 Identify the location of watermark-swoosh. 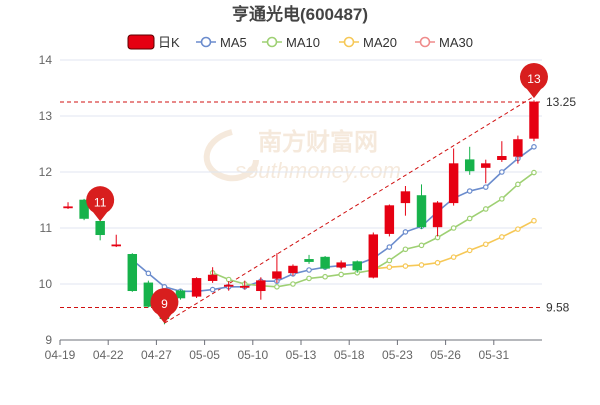
(231, 155).